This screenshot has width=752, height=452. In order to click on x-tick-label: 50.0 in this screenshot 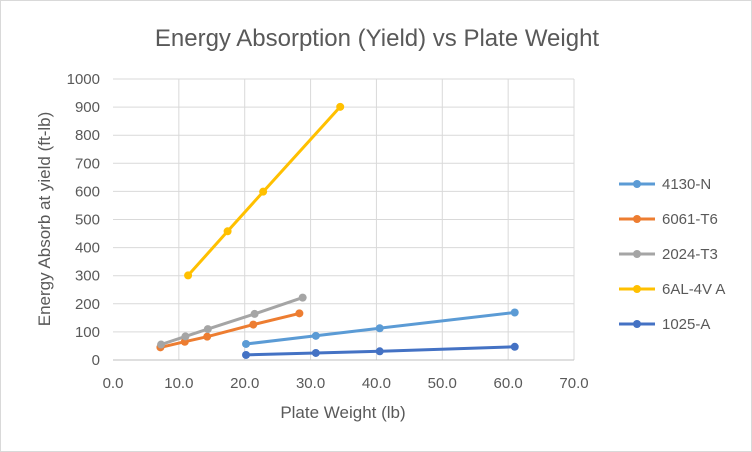, I will do `click(442, 383)`.